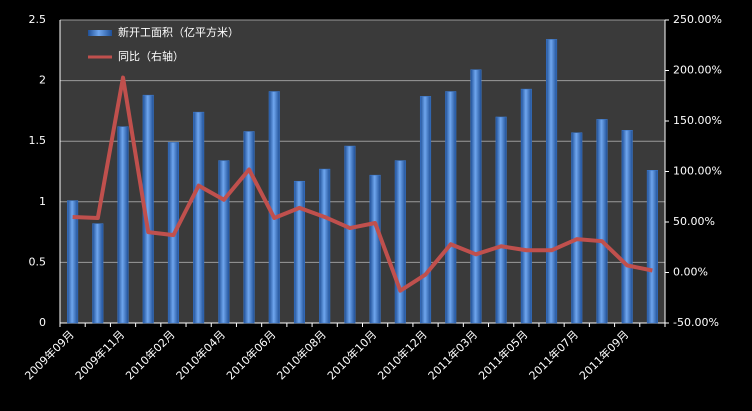 The width and height of the screenshot is (752, 411). Describe the element at coordinates (690, 272) in the screenshot. I see `y2-tick-label: 0.00%` at that location.